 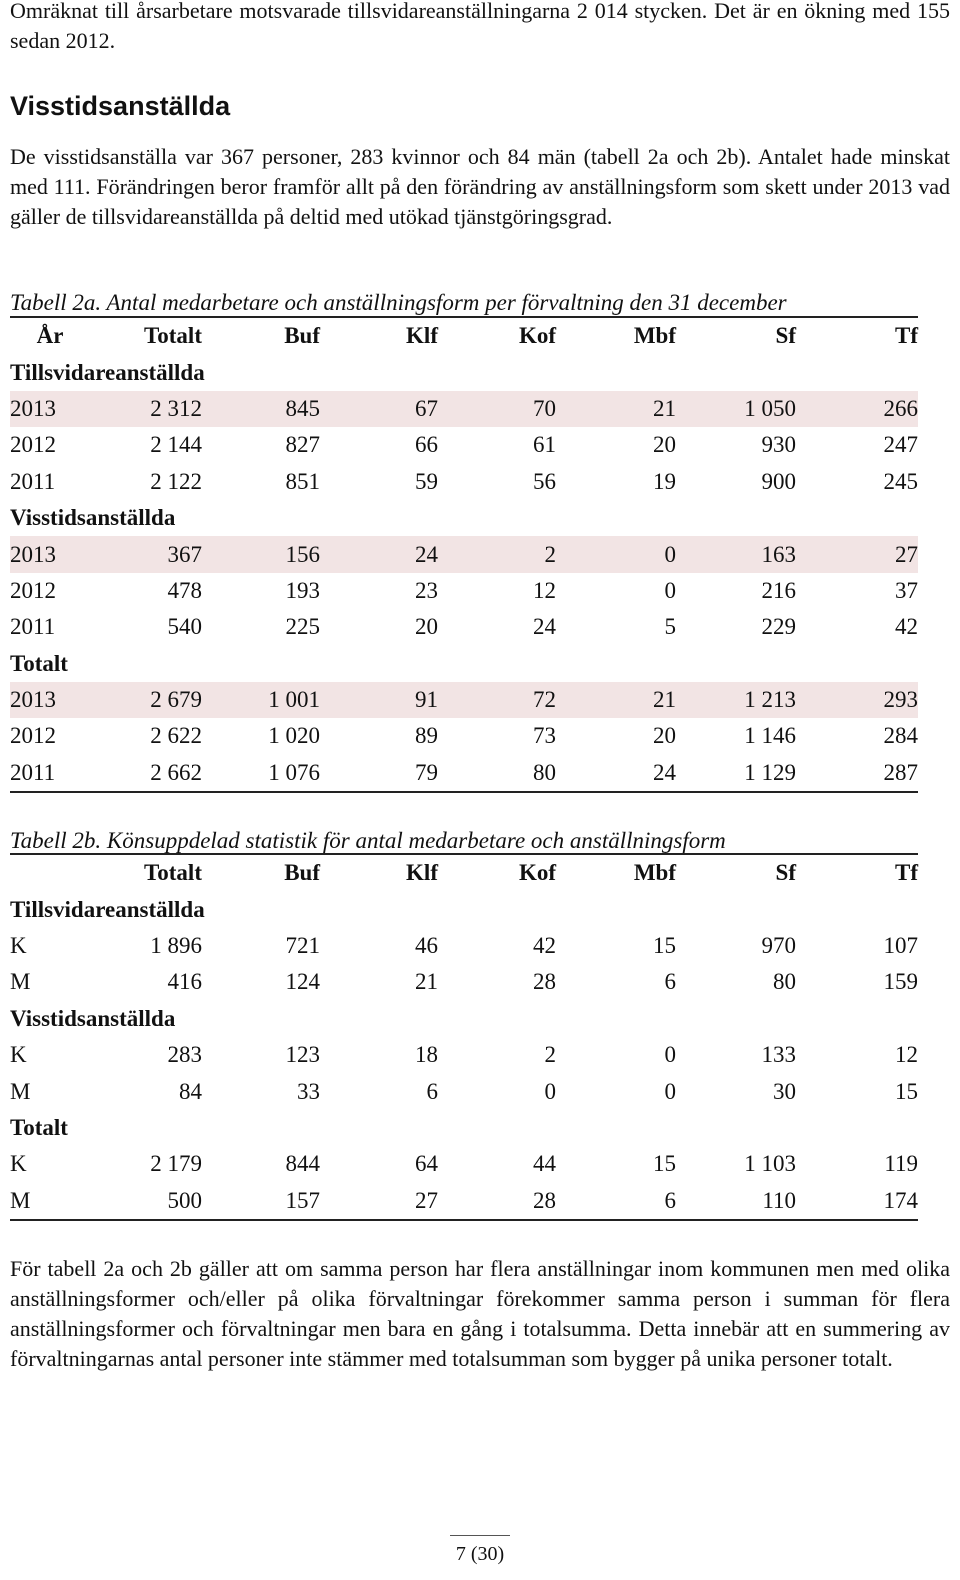 I want to click on table-cell: 1 001, so click(x=261, y=700).